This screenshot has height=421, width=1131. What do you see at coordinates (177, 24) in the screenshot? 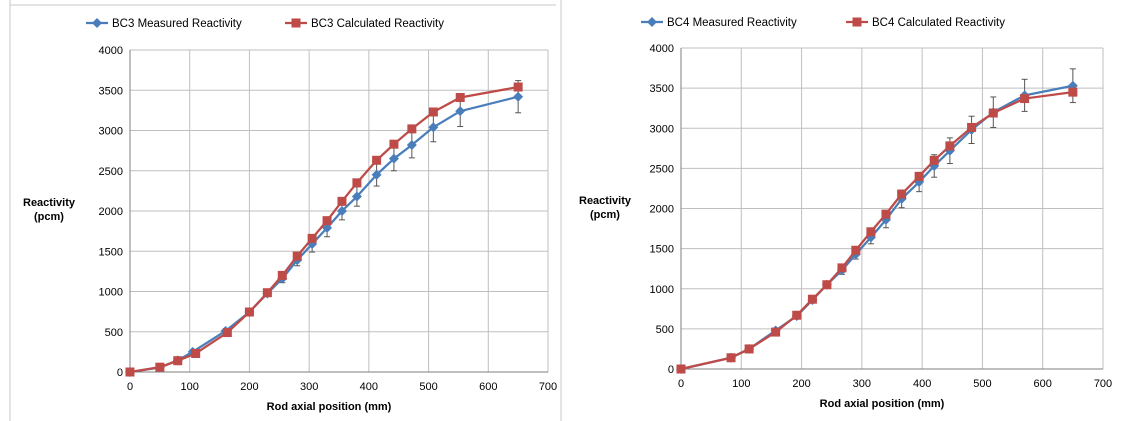
I see `legend-label: BC3 Measured Reactivity` at bounding box center [177, 24].